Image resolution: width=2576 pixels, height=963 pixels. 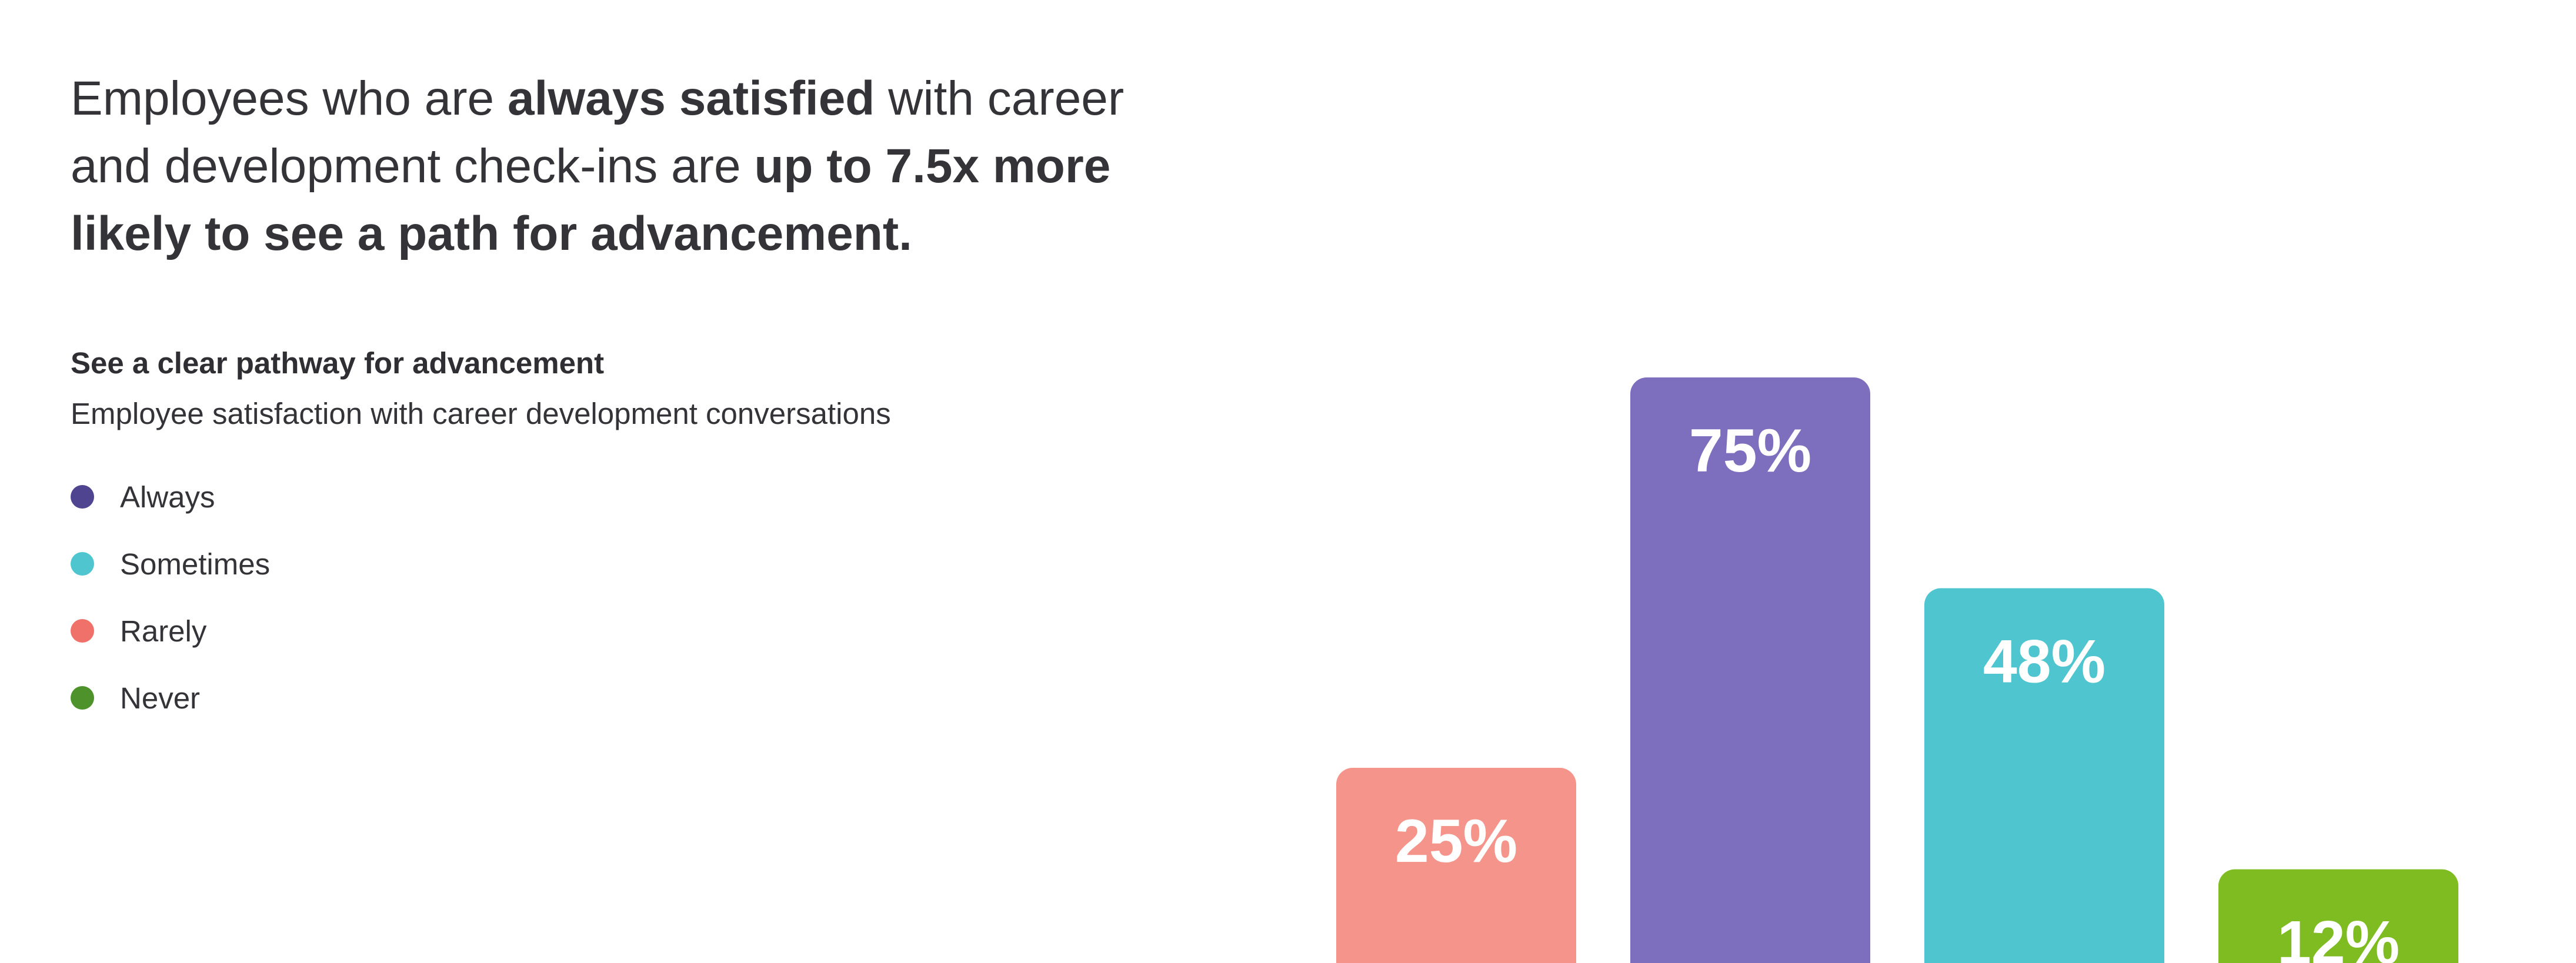 What do you see at coordinates (691, 98) in the screenshot?
I see `headline-bold-1: always satisfied` at bounding box center [691, 98].